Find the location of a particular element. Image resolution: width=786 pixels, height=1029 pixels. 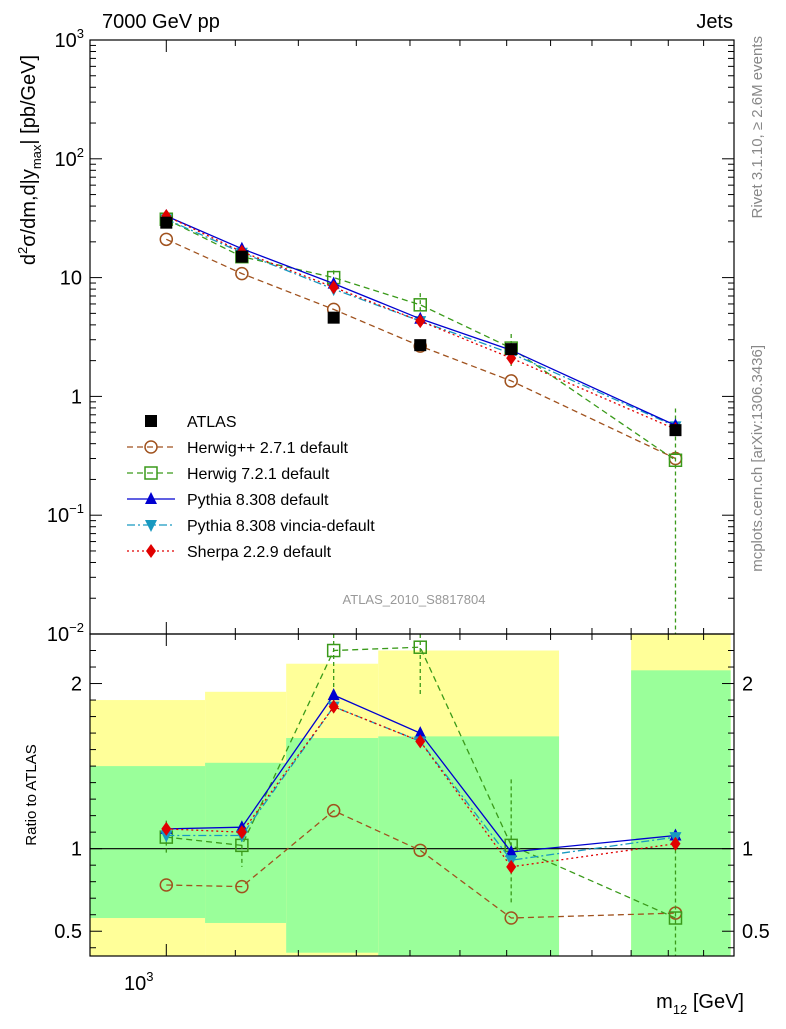

legend-label-sherpa: Sherpa 2.2.9 default is located at coordinates (259, 552).